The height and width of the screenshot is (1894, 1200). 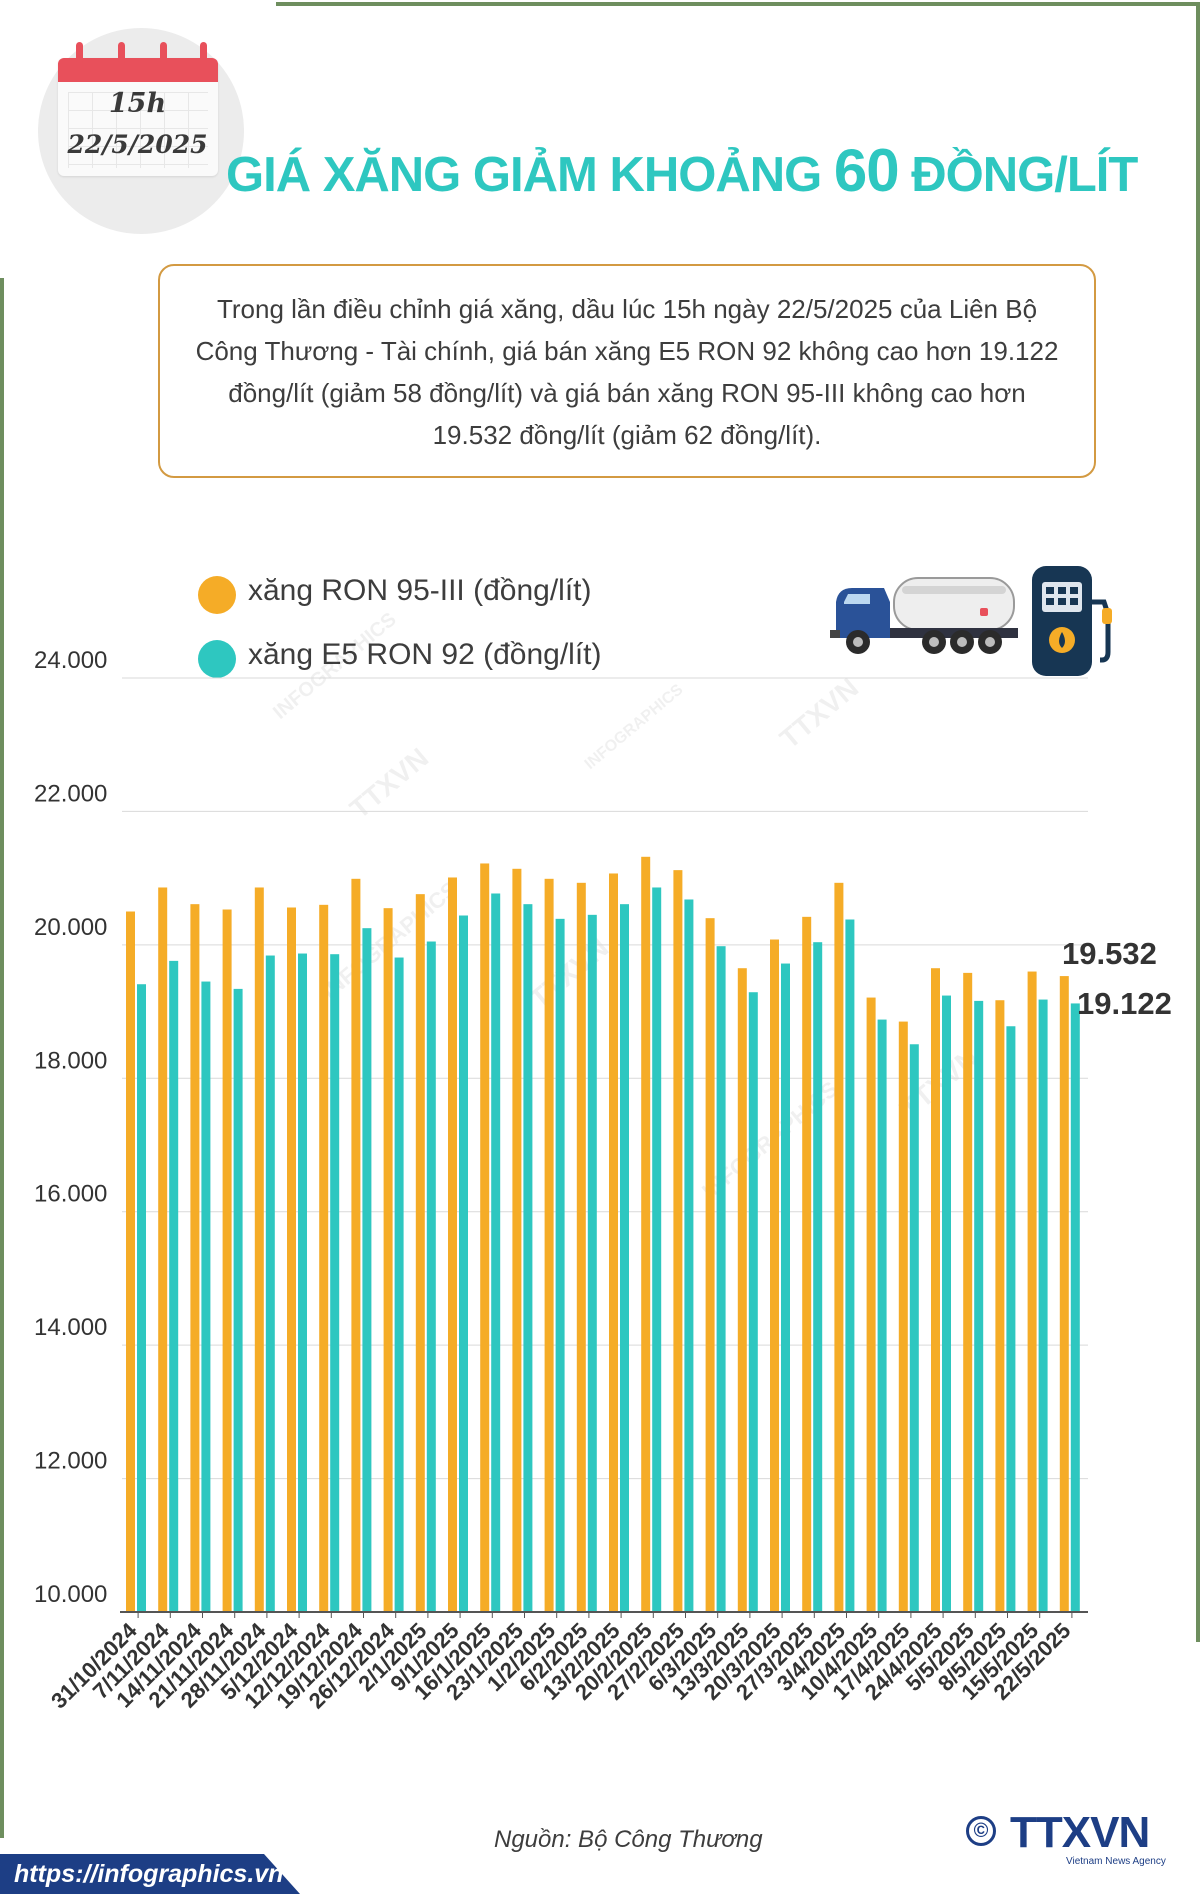 I want to click on right-border-line, so click(x=1198, y=822).